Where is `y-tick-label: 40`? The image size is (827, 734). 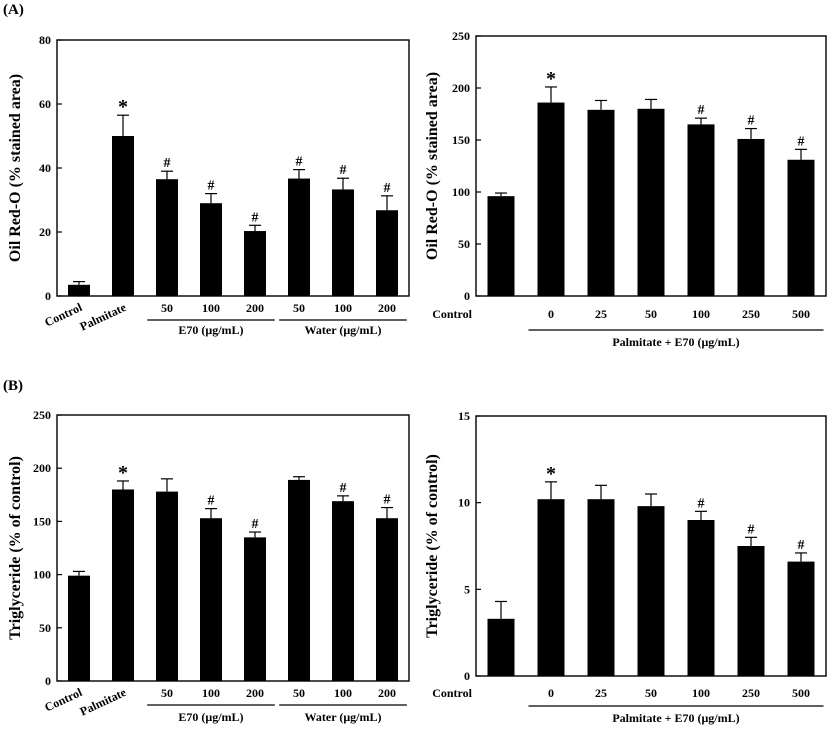 y-tick-label: 40 is located at coordinates (45, 168).